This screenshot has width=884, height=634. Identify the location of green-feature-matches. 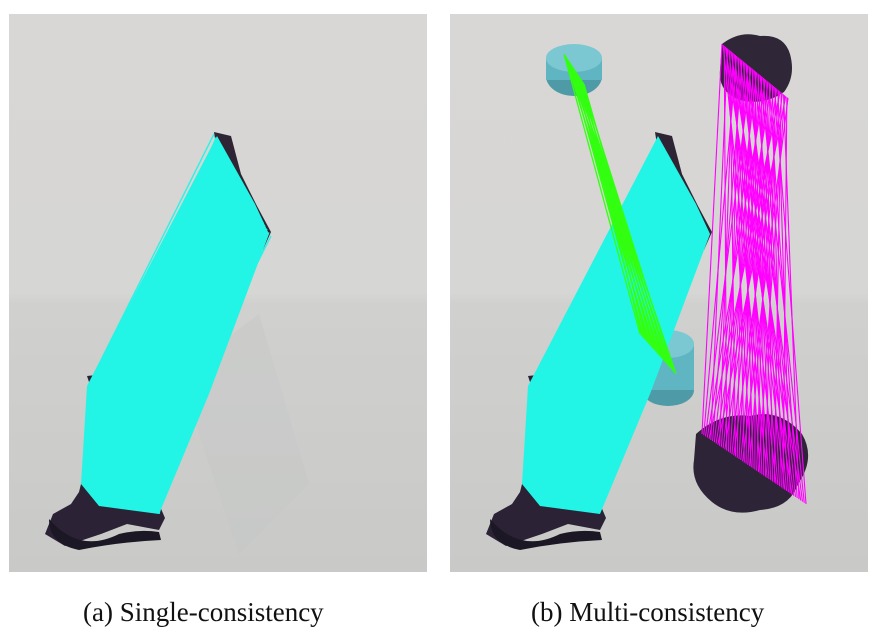
(620, 214).